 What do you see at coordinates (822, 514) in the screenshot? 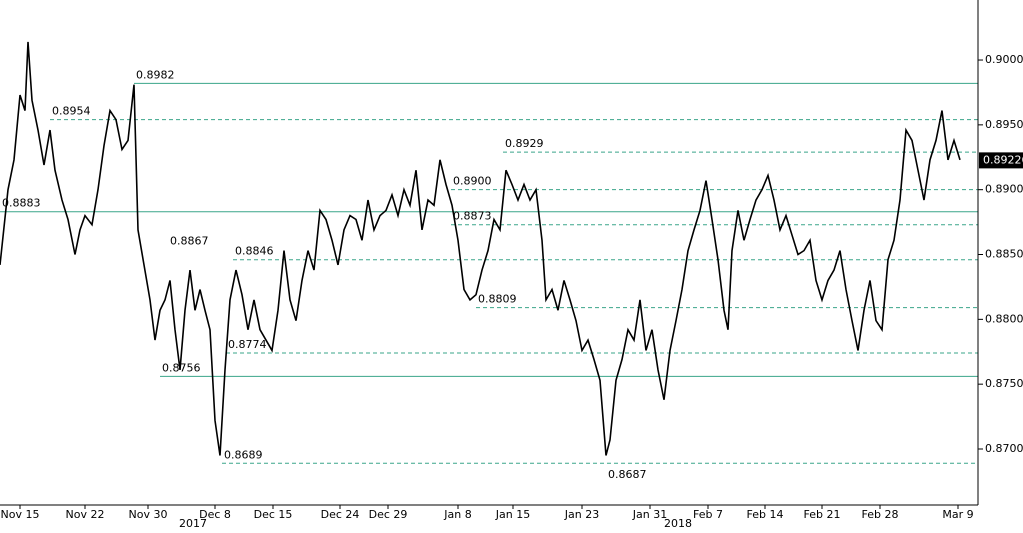
I see `x-tick-label: Feb 21` at bounding box center [822, 514].